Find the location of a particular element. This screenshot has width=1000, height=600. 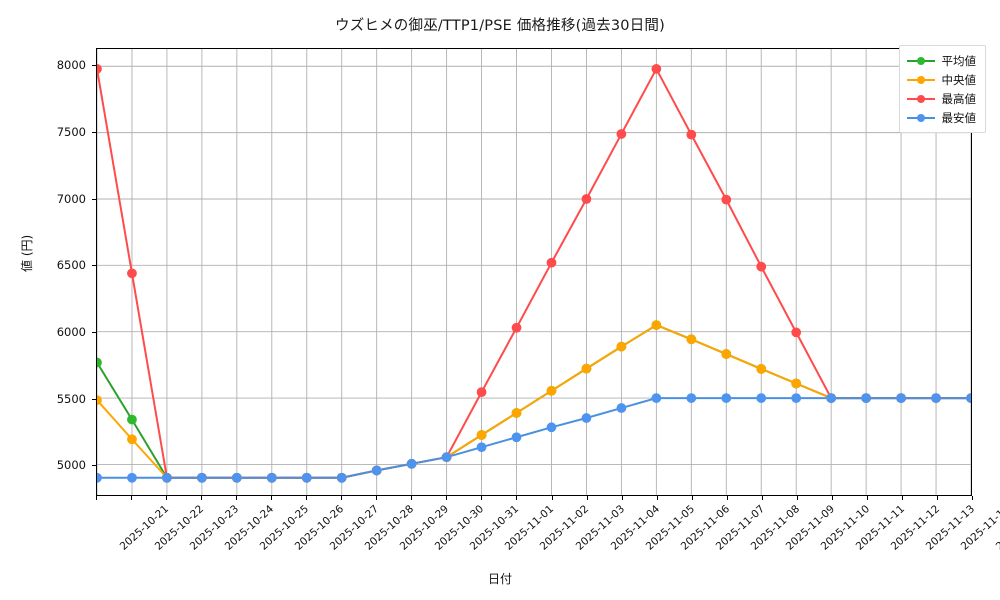

legend-item-4: 最安値 is located at coordinates (941, 117).